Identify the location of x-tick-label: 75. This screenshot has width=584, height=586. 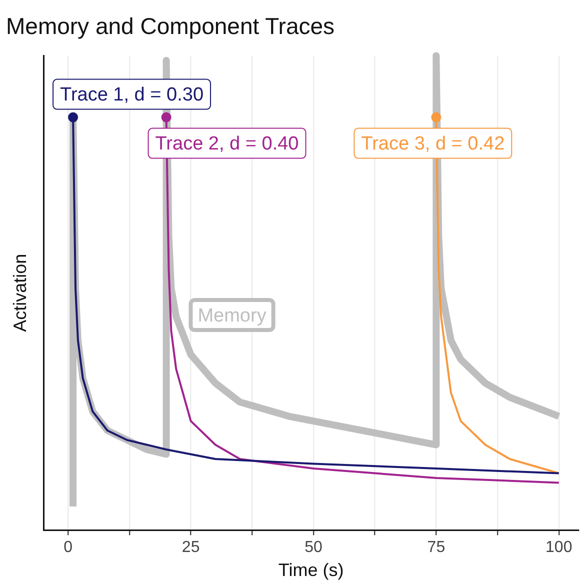
(436, 547).